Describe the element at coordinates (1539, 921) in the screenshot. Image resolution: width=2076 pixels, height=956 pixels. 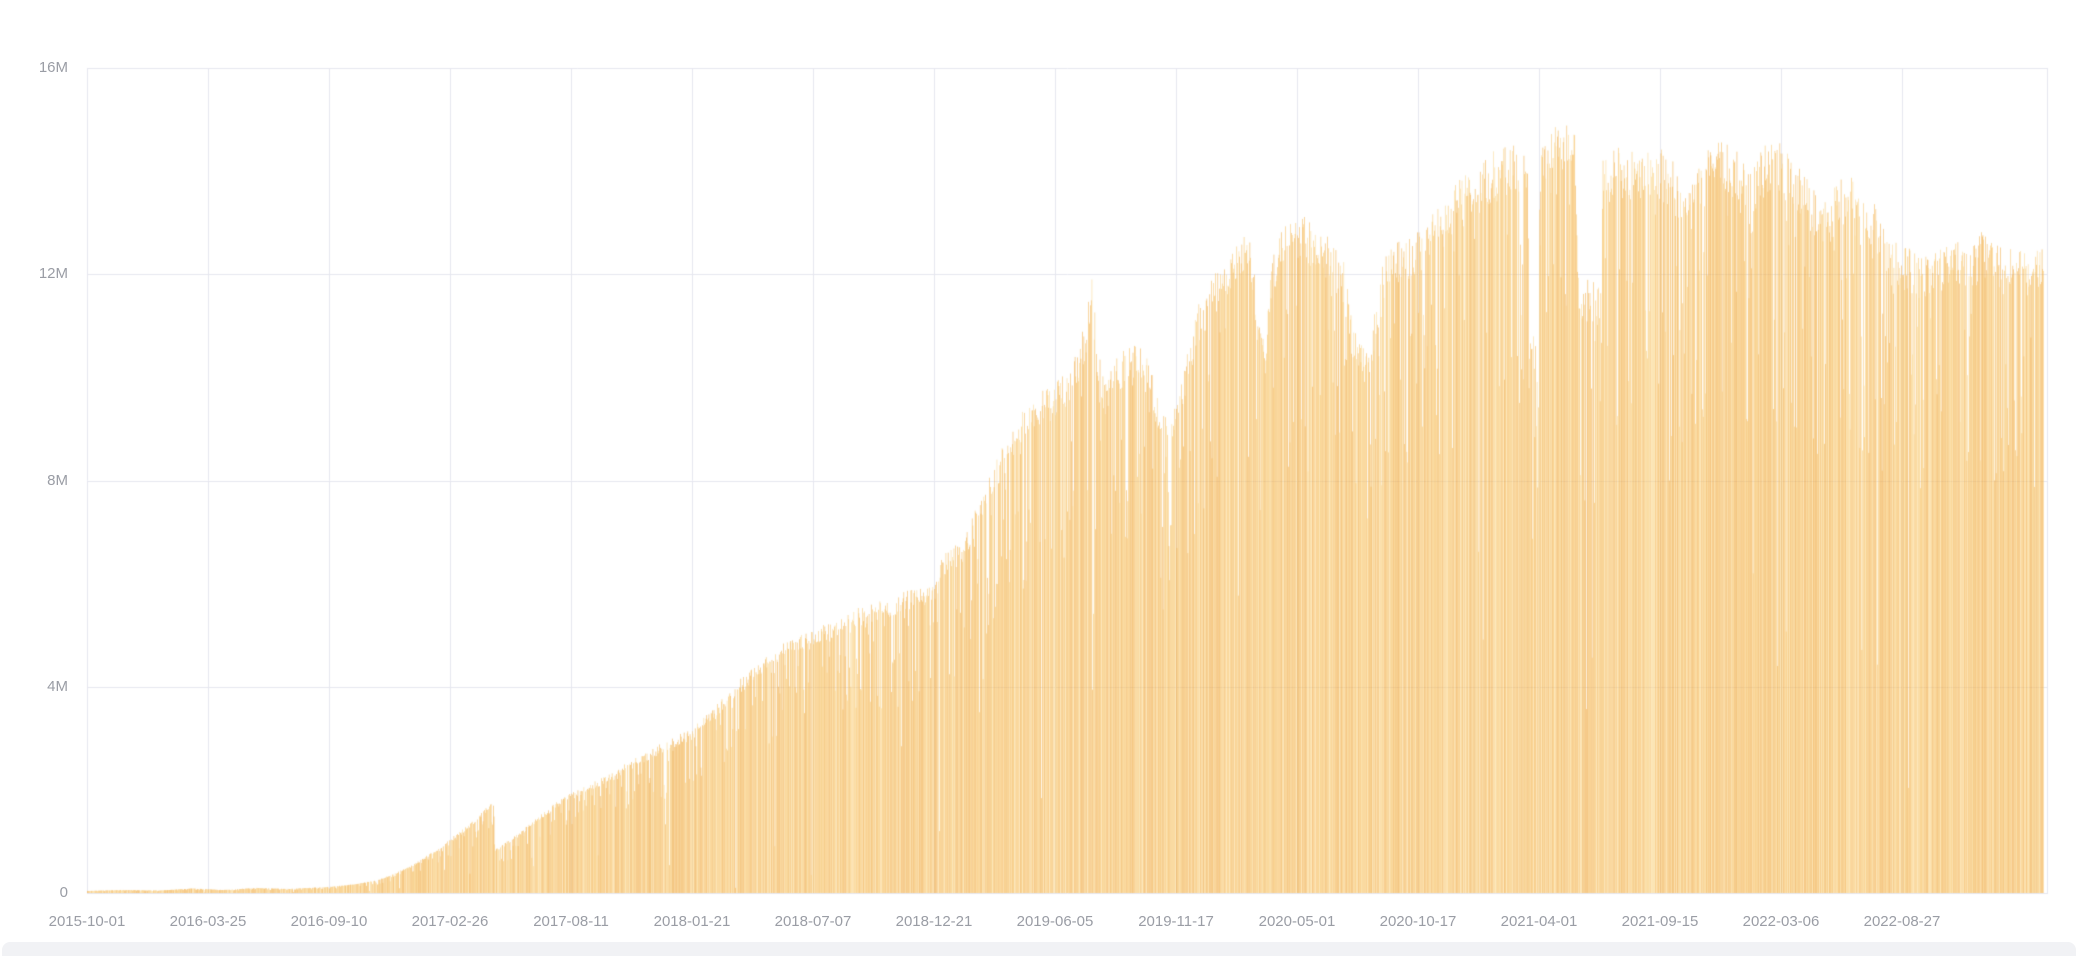
I see `x-tick-label: 2021-04-01` at that location.